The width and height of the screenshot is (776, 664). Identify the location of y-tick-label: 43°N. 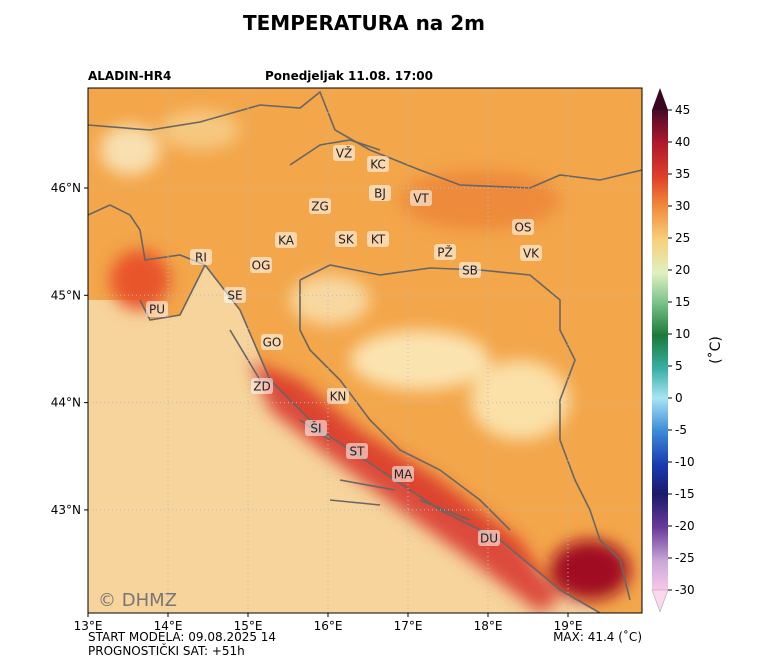
(66, 510).